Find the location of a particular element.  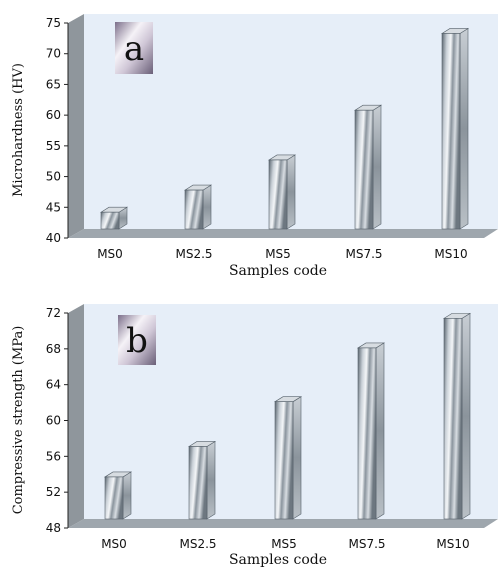

panel-a-label-box: a is located at coordinates (134, 48).